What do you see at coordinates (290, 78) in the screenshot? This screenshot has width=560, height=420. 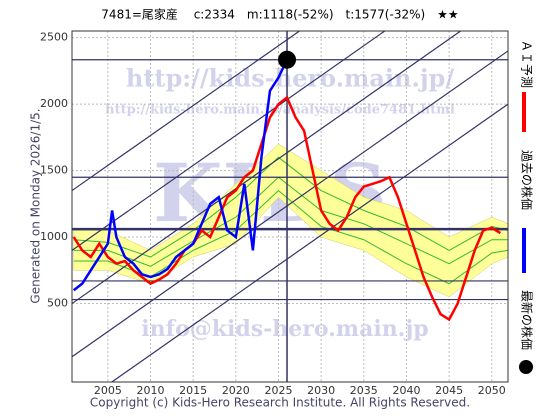 I see `watermark: http://kids-hero.main.jp/` at bounding box center [290, 78].